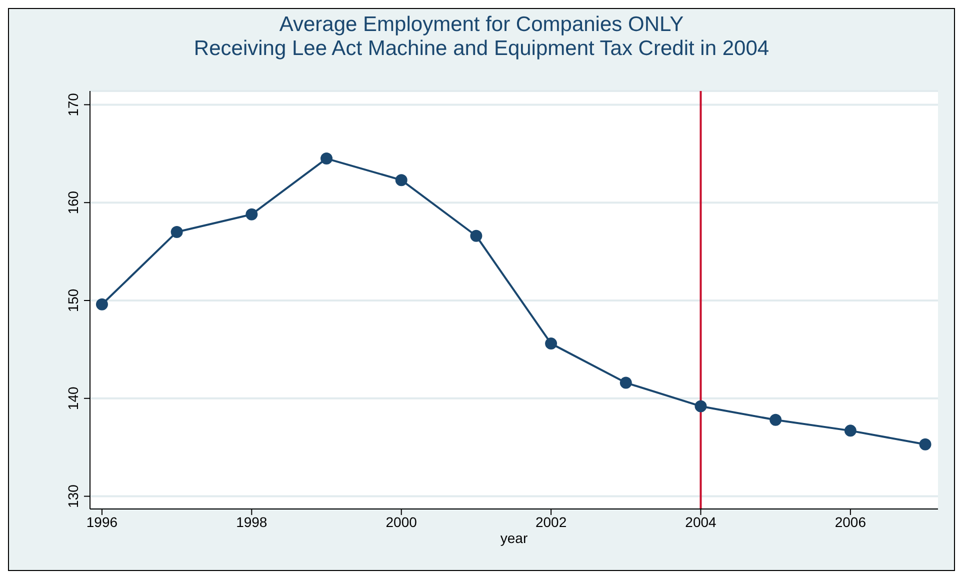 The image size is (961, 577). What do you see at coordinates (73, 104) in the screenshot?
I see `y-tick-label: 170` at bounding box center [73, 104].